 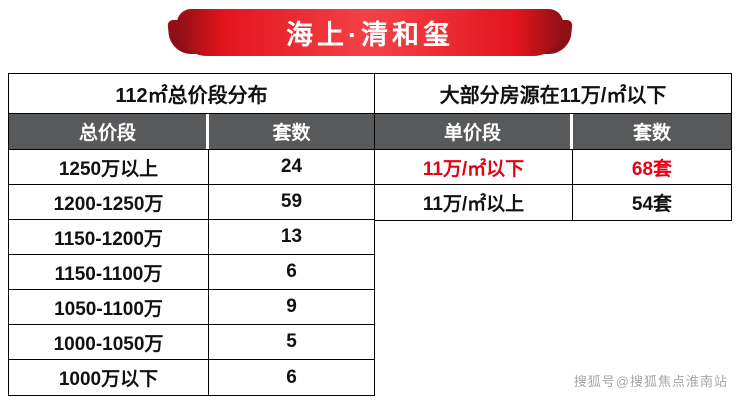 What do you see at coordinates (474, 131) in the screenshot?
I see `column-header-unit-price-range: 单价段` at bounding box center [474, 131].